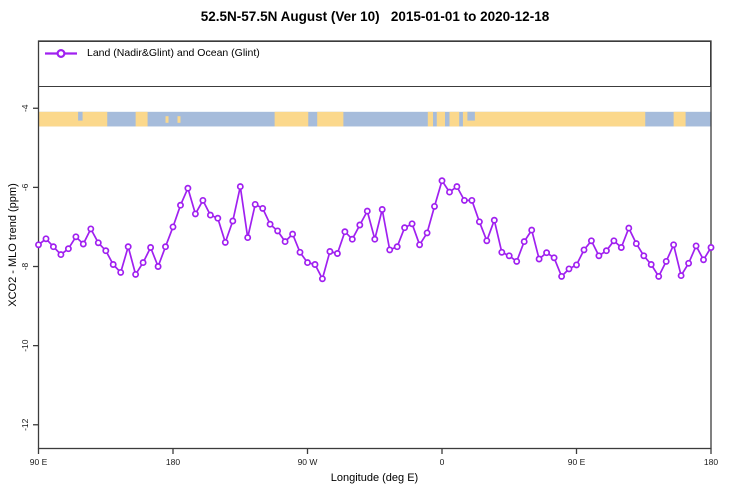  I want to click on x-tick-label: 90 W, so click(308, 462).